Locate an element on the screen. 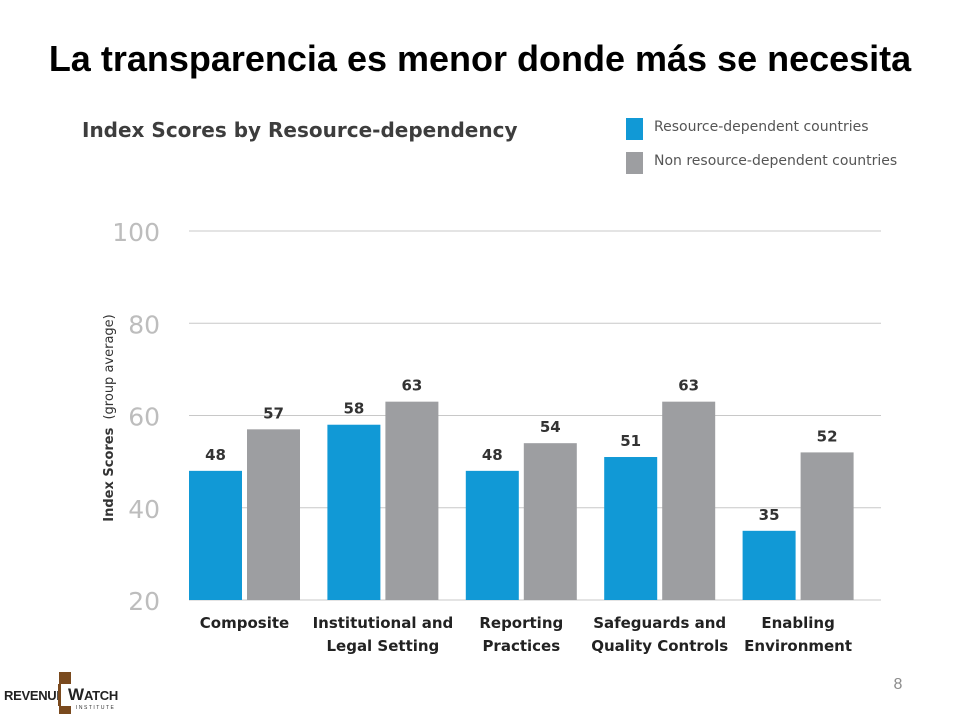 The width and height of the screenshot is (960, 720). bar-data-label: 54 is located at coordinates (550, 427).